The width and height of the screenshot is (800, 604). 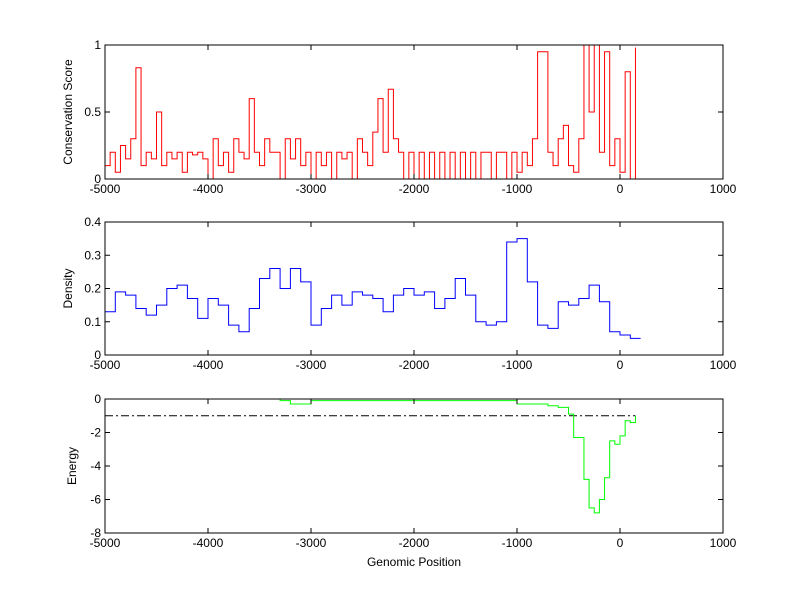 I want to click on y-tick-label: -8, so click(x=95, y=533).